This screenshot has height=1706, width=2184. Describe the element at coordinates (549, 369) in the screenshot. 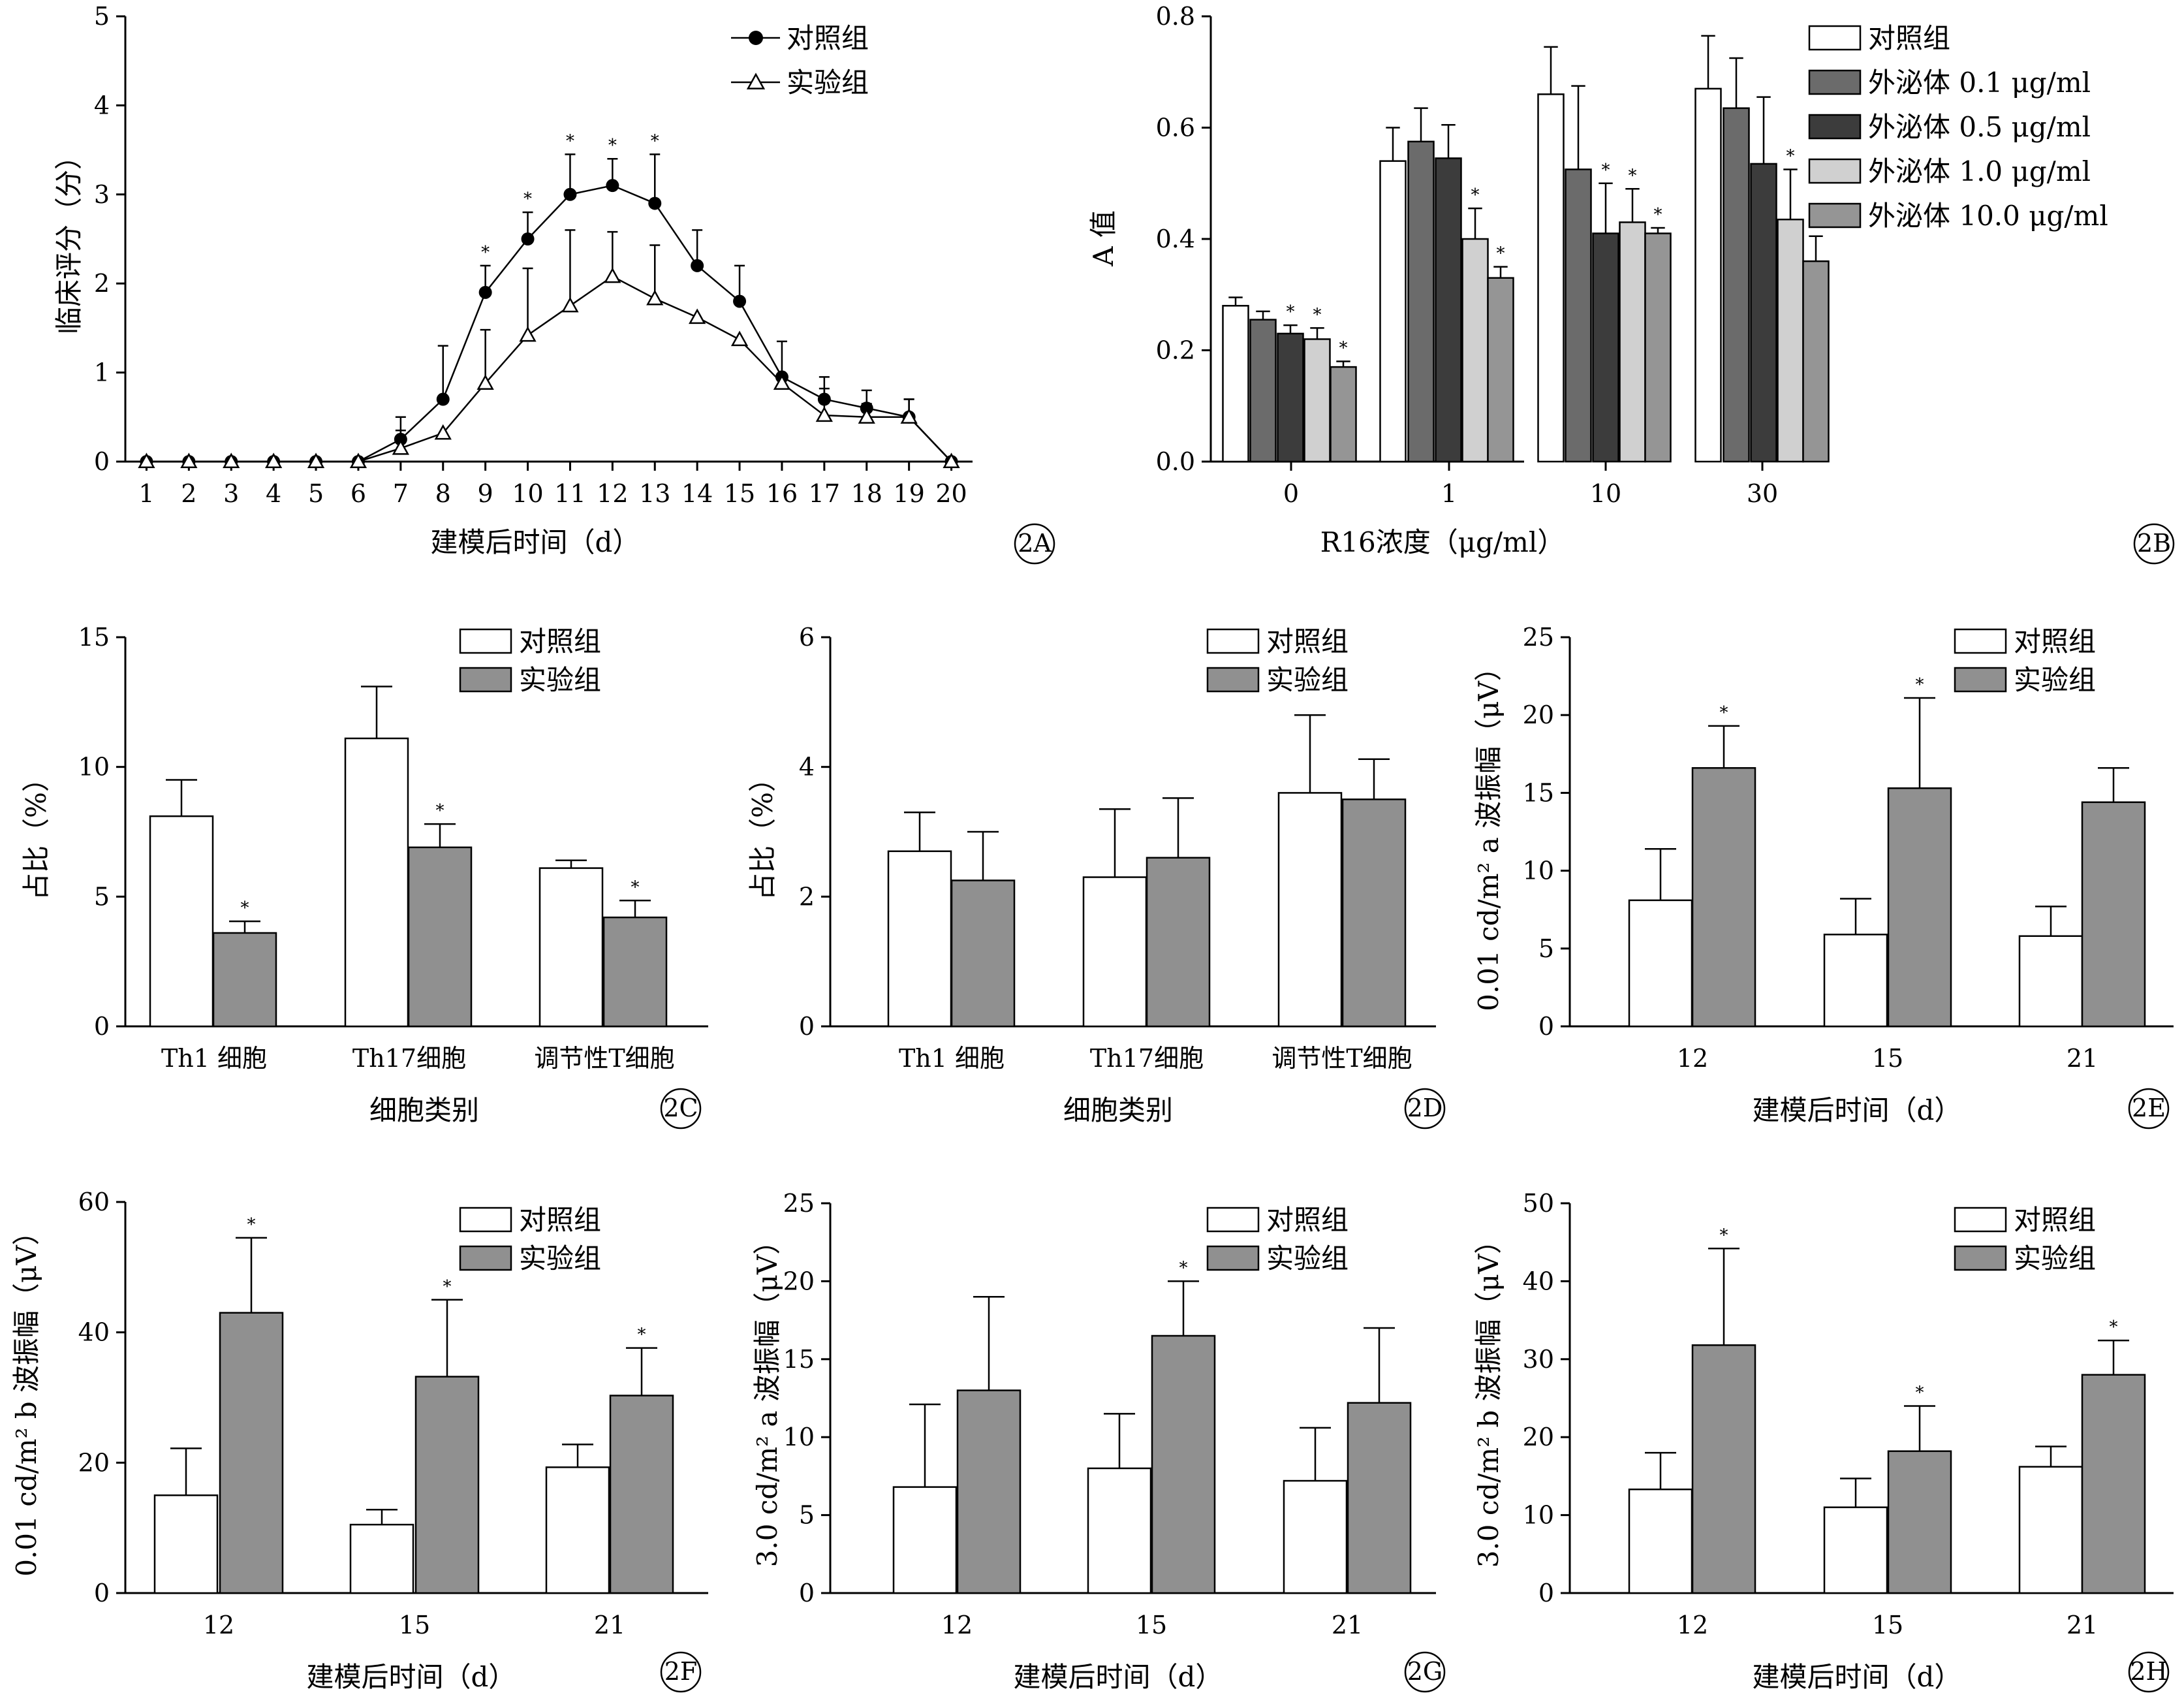

I see `series-line` at that location.